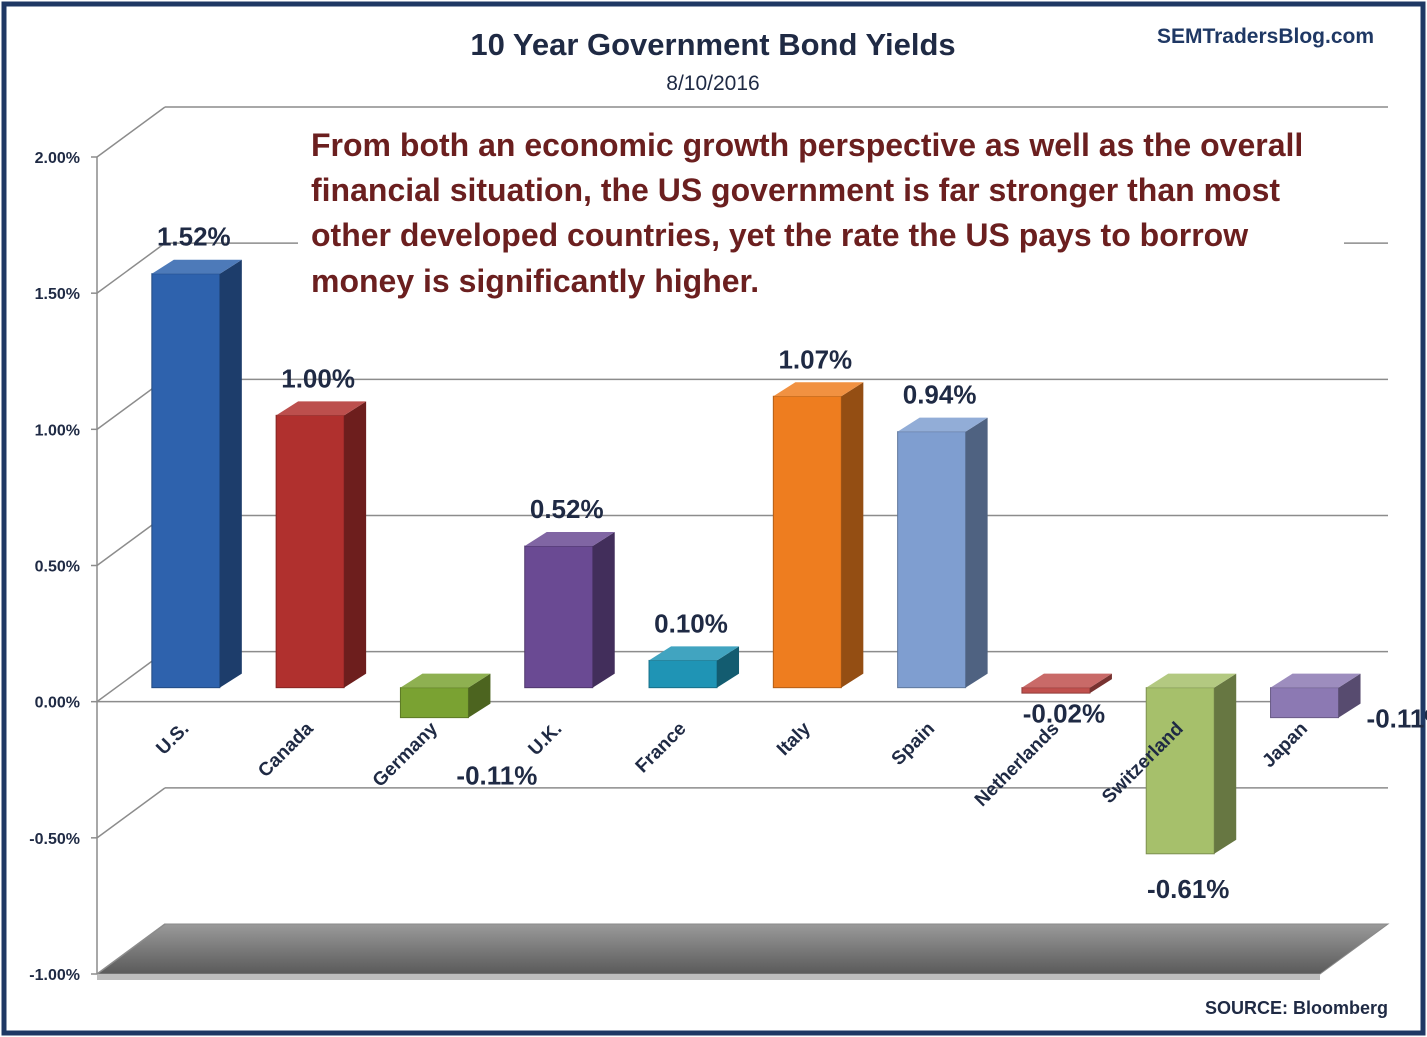 The height and width of the screenshot is (1037, 1427). Describe the element at coordinates (57, 158) in the screenshot. I see `y-tick-label: 2.00%` at that location.